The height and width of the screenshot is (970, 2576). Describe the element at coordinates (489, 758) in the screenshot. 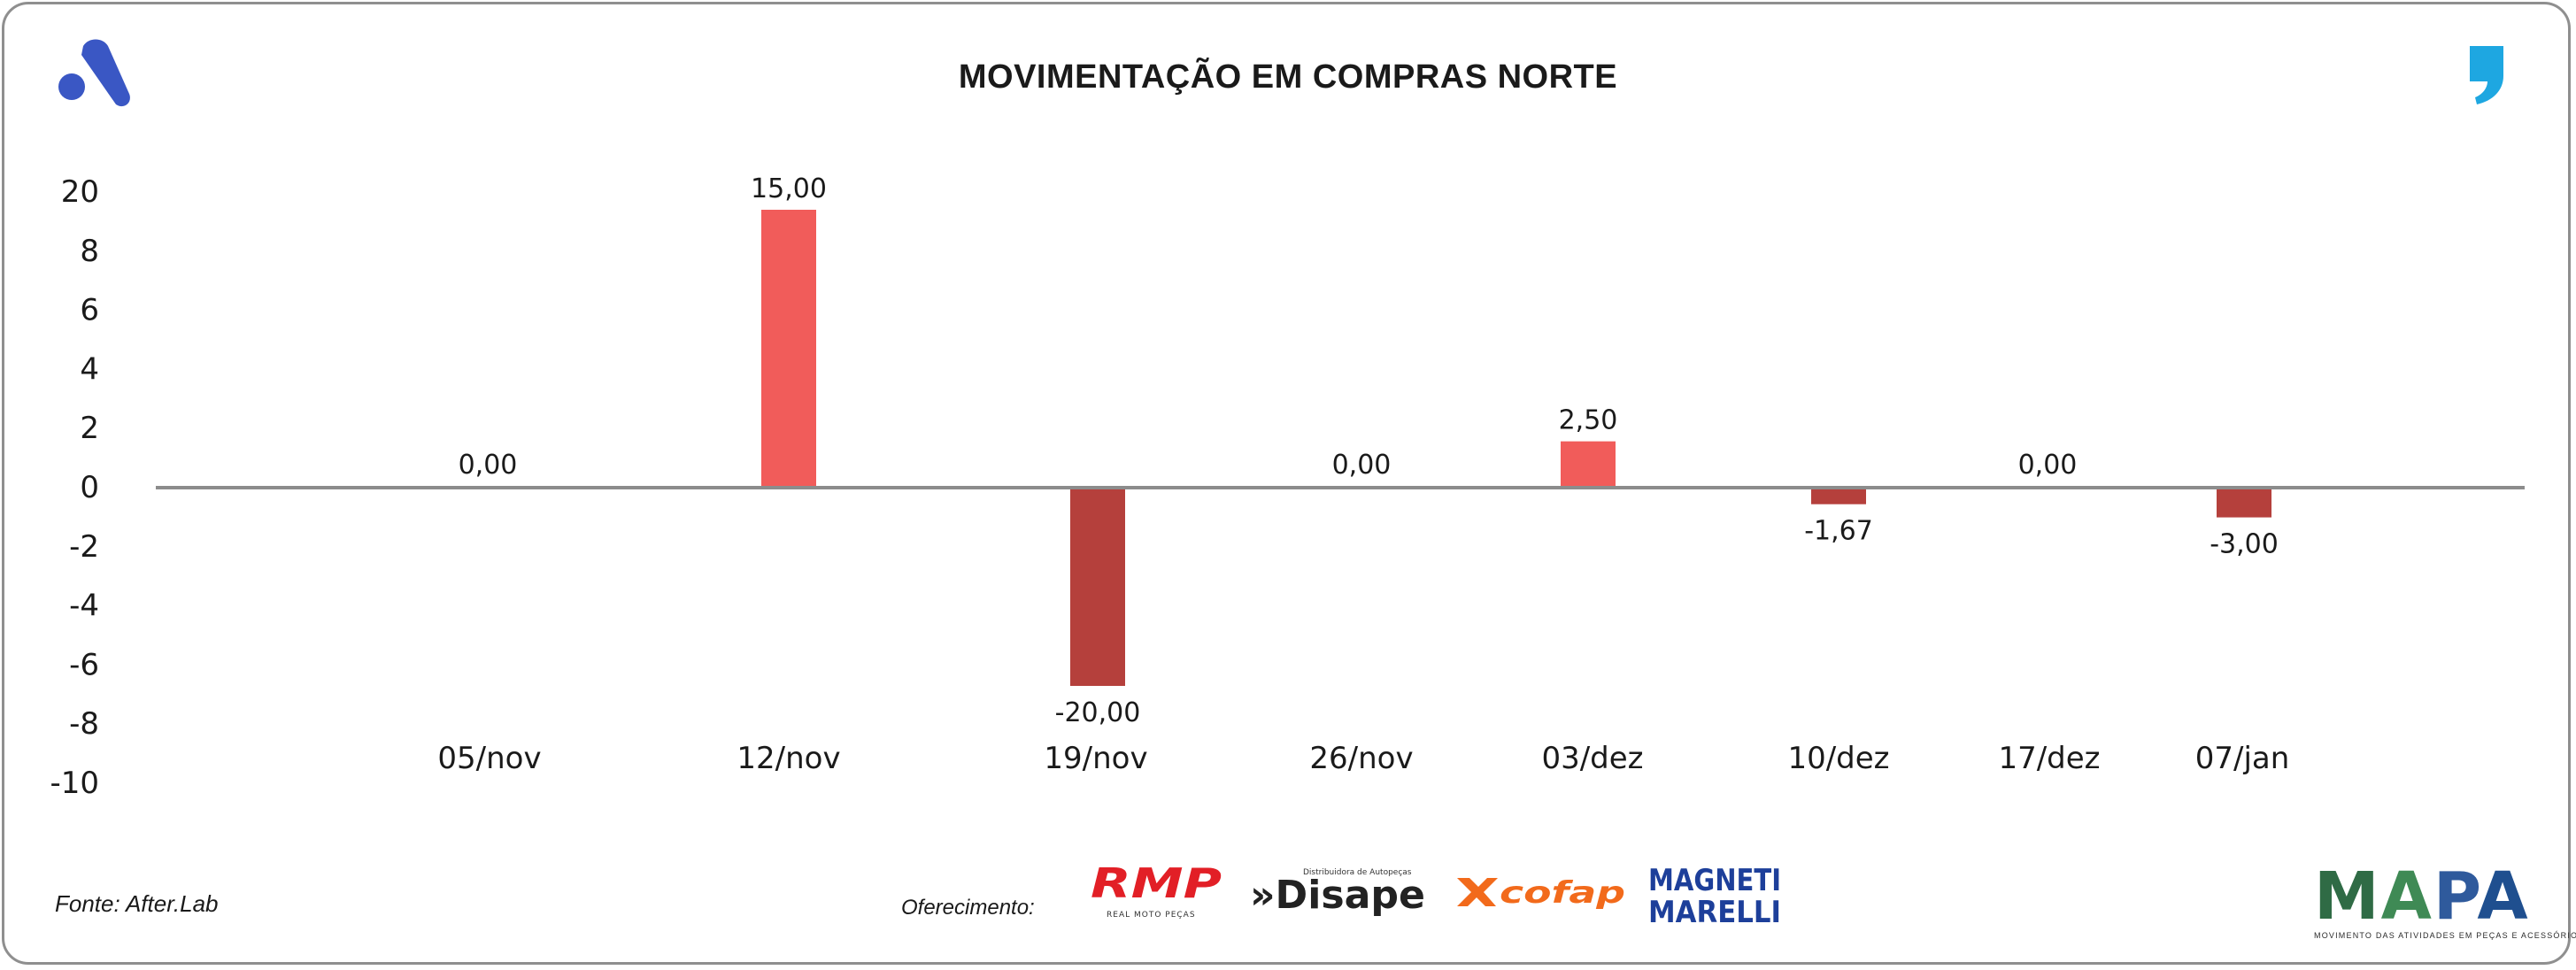

I see `x-tick-label: 05/nov` at that location.